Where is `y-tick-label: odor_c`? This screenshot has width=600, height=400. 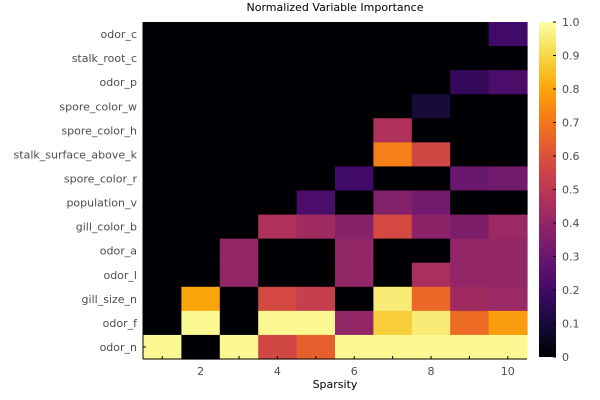
y-tick-label: odor_c is located at coordinates (118, 34).